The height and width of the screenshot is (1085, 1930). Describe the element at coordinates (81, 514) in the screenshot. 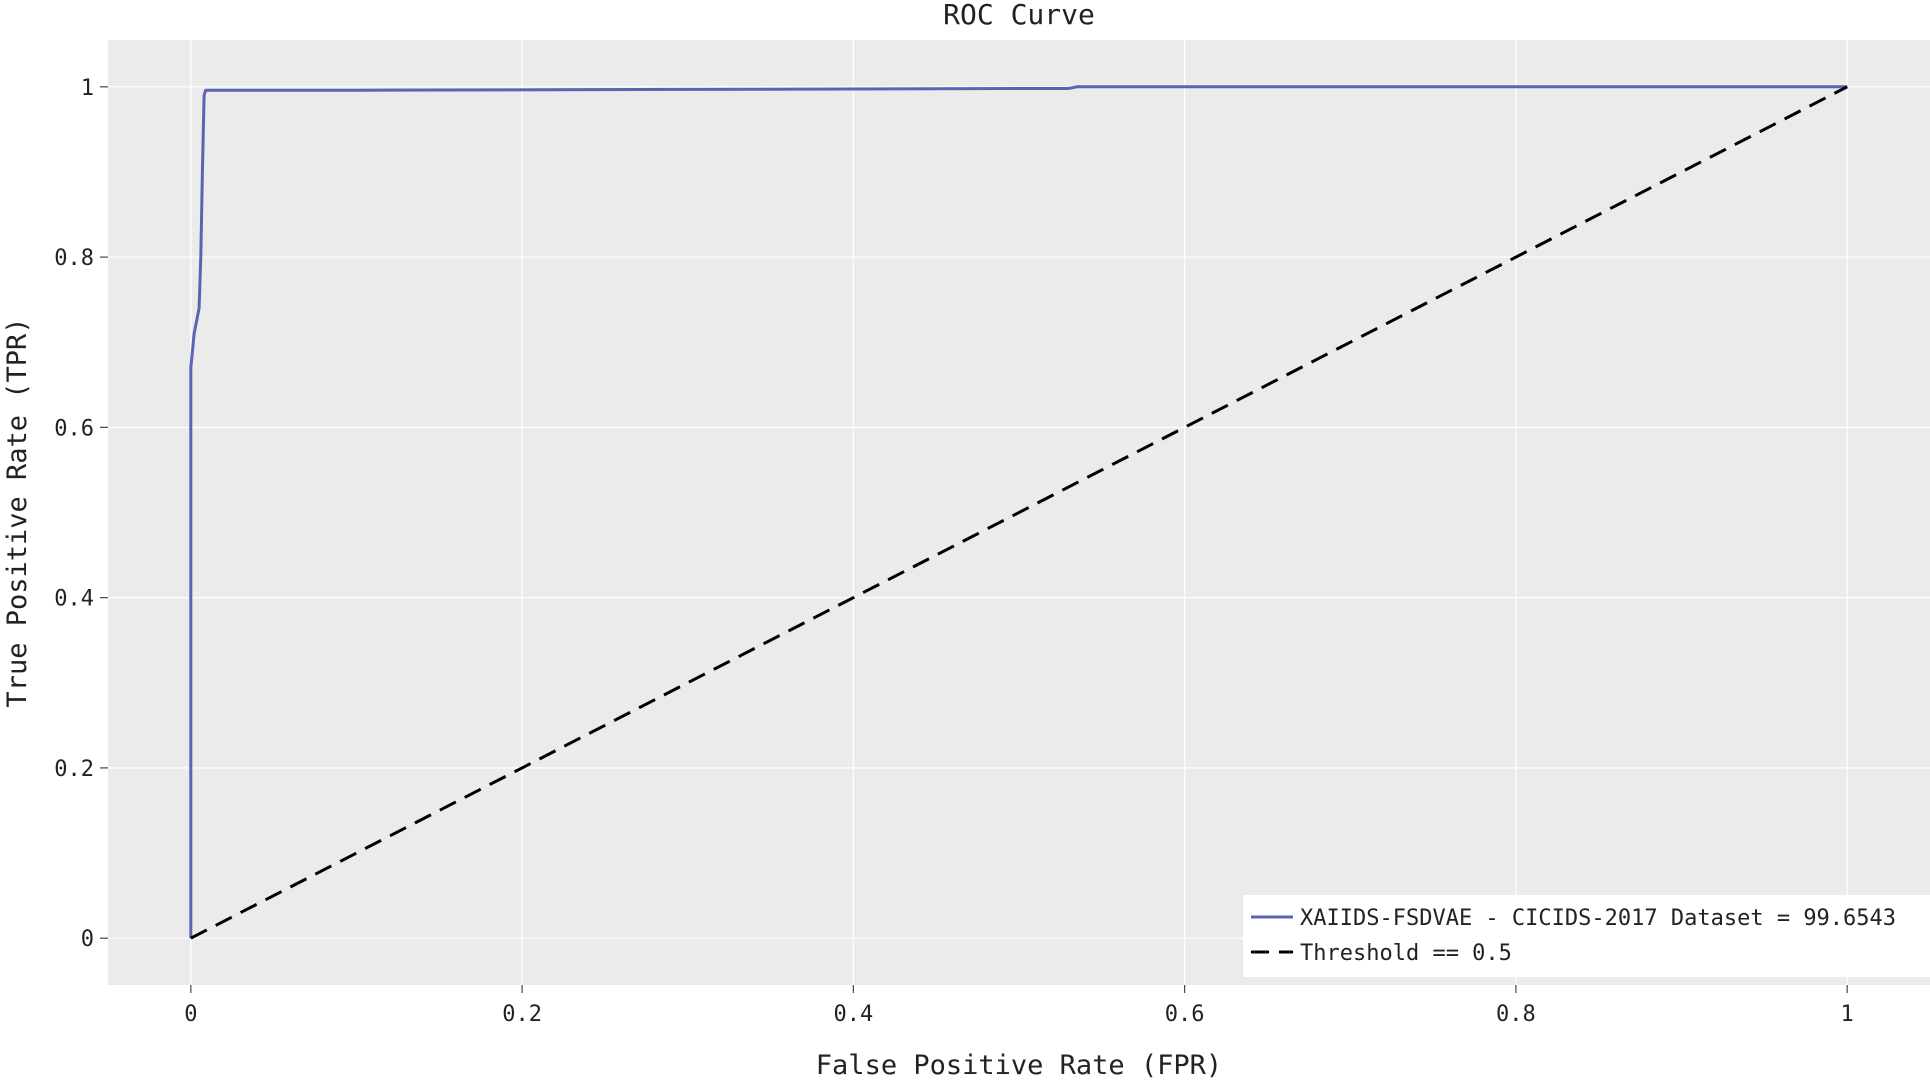

I see `y-axis-ticks: 0 0.2 0.4 0.6 0.8 1` at that location.